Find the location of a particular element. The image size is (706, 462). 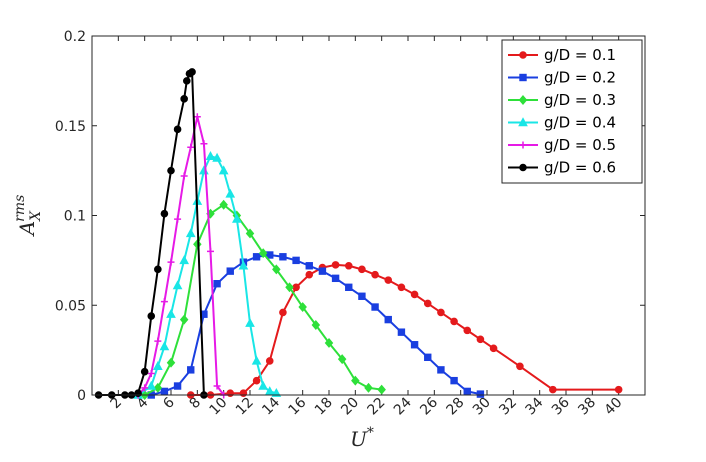

x-axis-title-sup: * is located at coordinates (370, 433).